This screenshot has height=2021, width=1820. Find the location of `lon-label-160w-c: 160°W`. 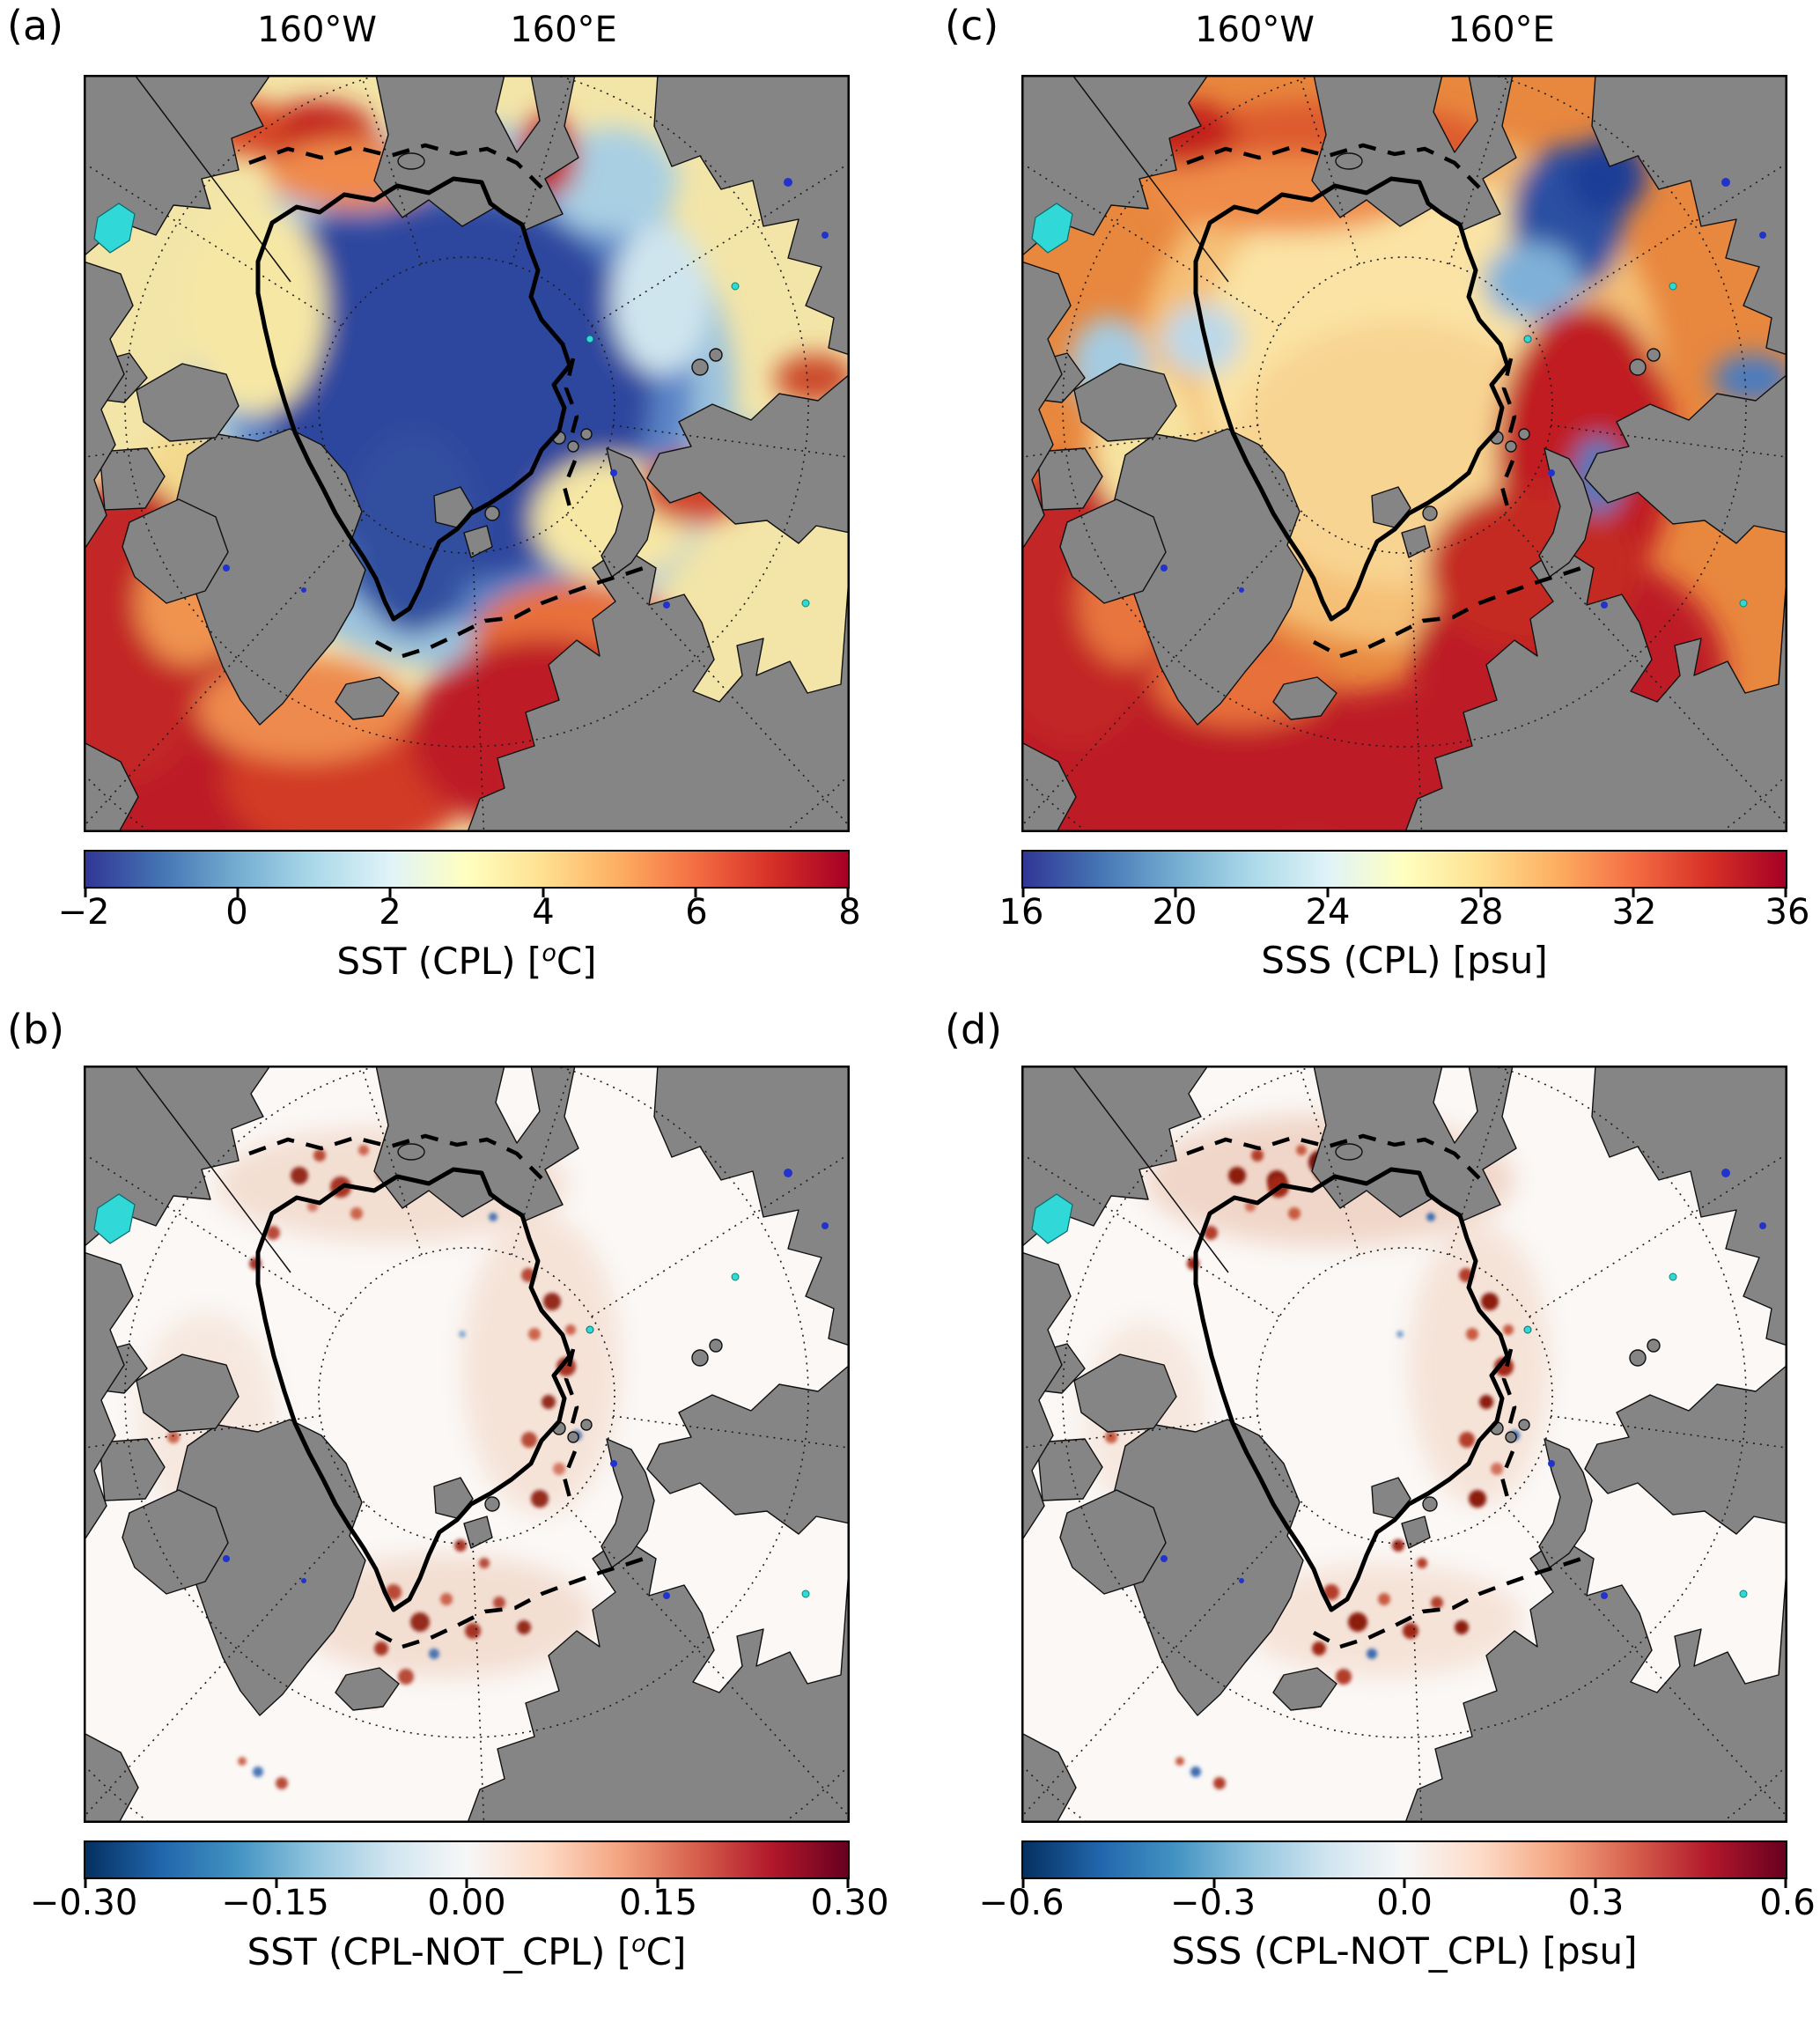

lon-label-160w-c: 160°W is located at coordinates (1255, 30).